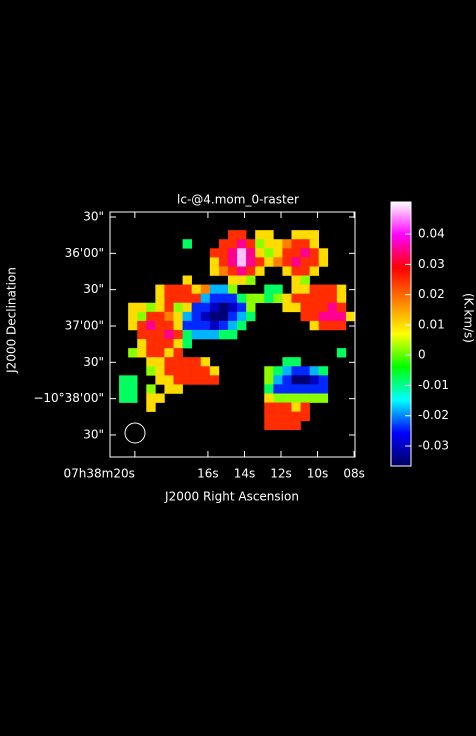 This screenshot has width=476, height=736. I want to click on chart-title: lc-@4.mom_0-raster, so click(238, 200).